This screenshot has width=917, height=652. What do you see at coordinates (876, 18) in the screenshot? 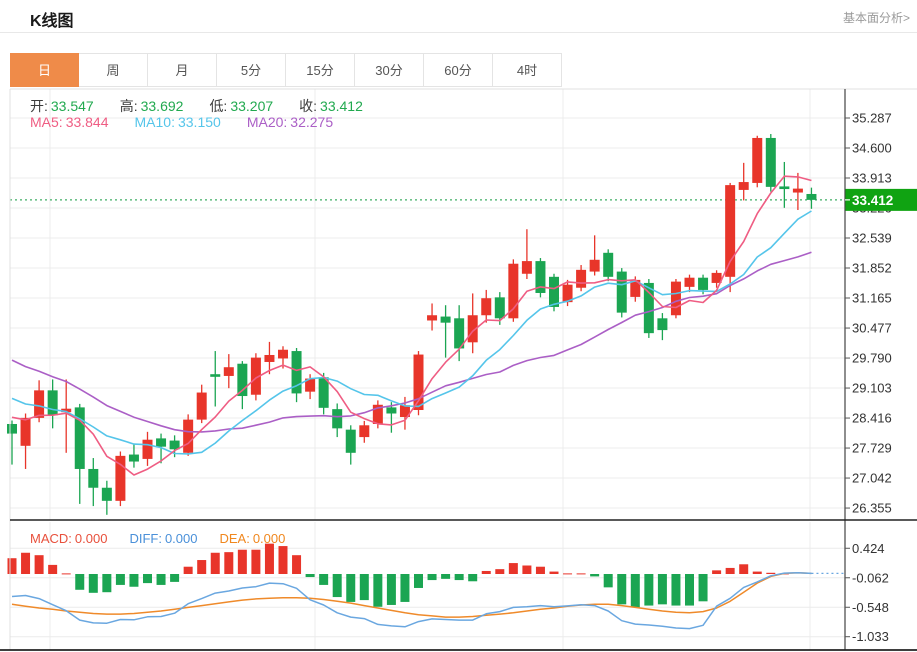
I see `fundamental-analysis-link: 基本面分析>` at bounding box center [876, 18].